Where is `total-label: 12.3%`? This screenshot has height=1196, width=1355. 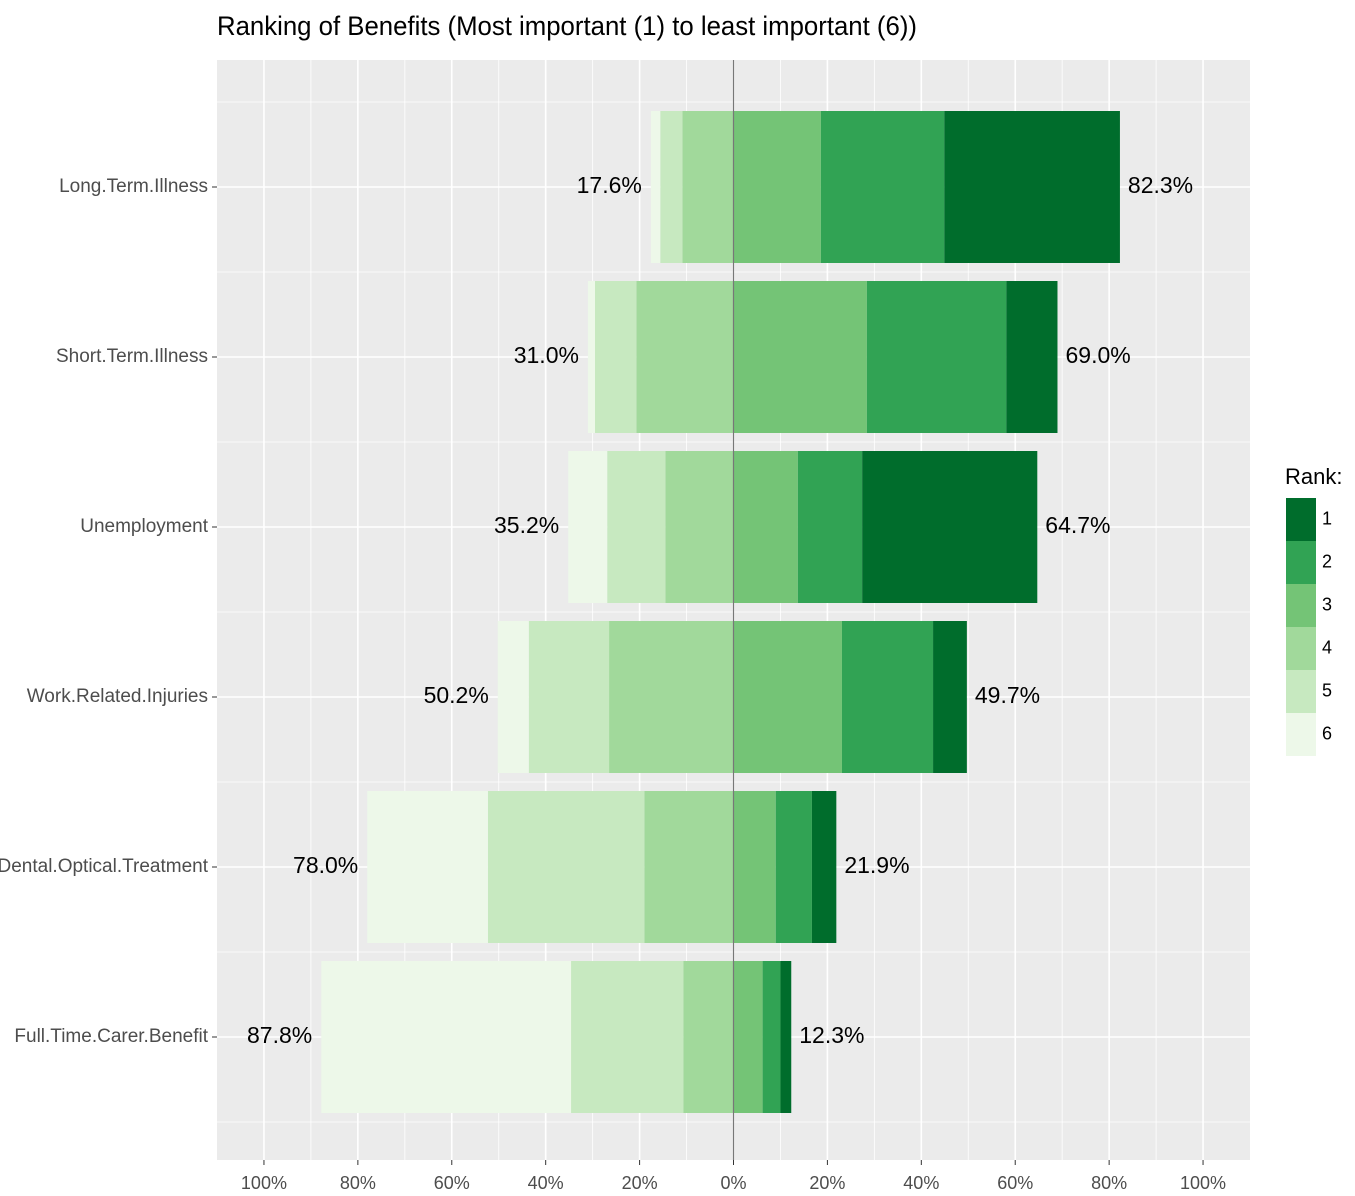
total-label: 12.3% is located at coordinates (831, 1035).